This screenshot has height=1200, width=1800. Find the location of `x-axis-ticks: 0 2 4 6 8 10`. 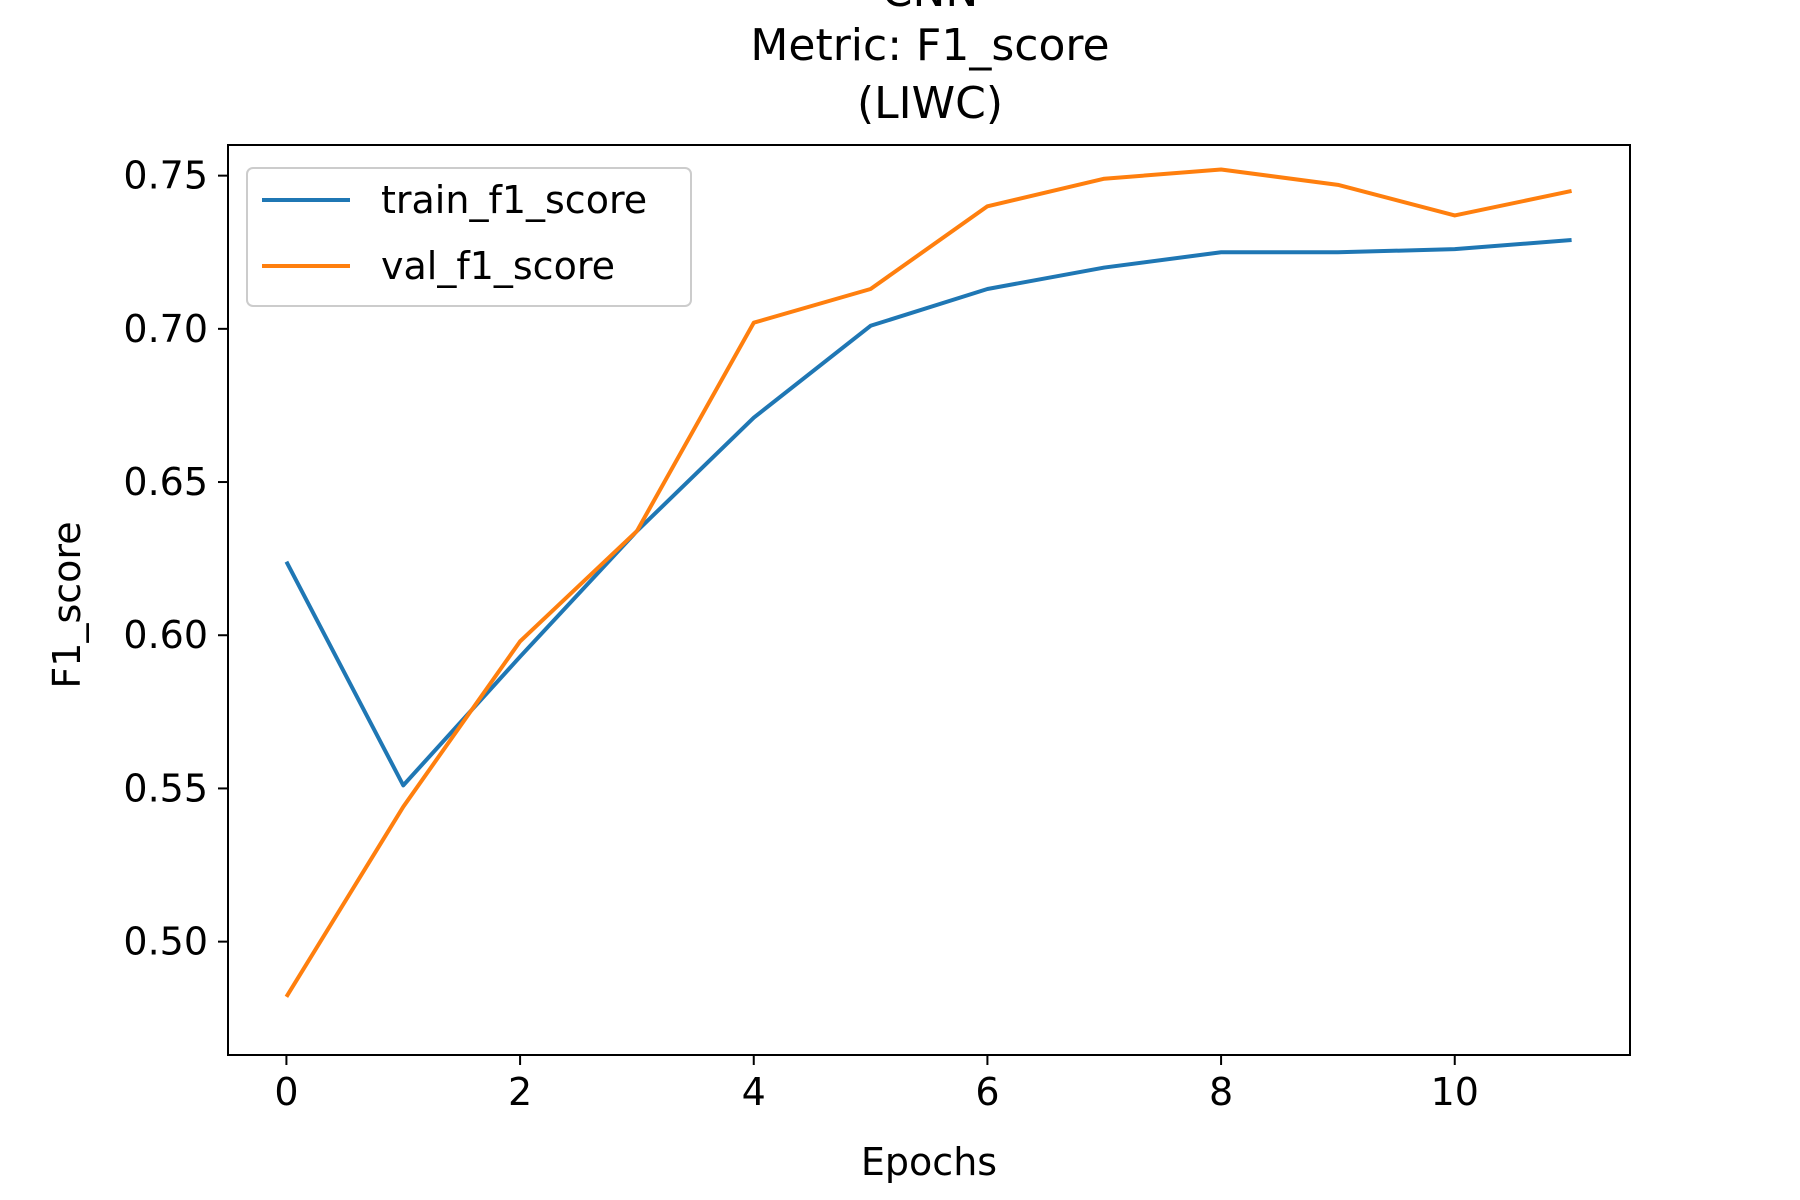

x-axis-ticks: 0 2 4 6 8 10 is located at coordinates (876, 1084).